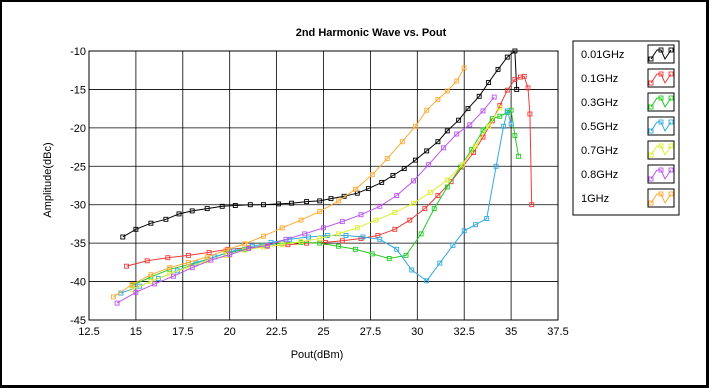  Describe the element at coordinates (78, 129) in the screenshot. I see `y-tick-label: -20` at that location.